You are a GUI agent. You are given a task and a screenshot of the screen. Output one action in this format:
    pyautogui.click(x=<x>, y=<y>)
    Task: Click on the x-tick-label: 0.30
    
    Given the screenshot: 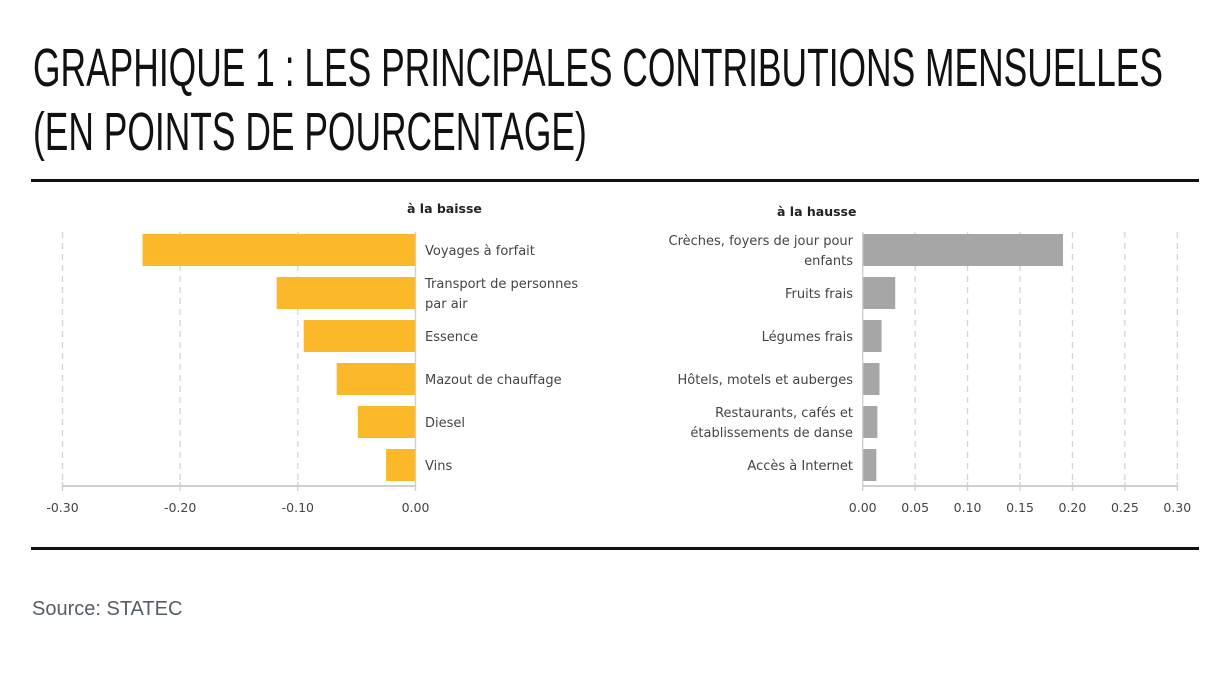 What is the action you would take?
    pyautogui.click(x=1177, y=507)
    